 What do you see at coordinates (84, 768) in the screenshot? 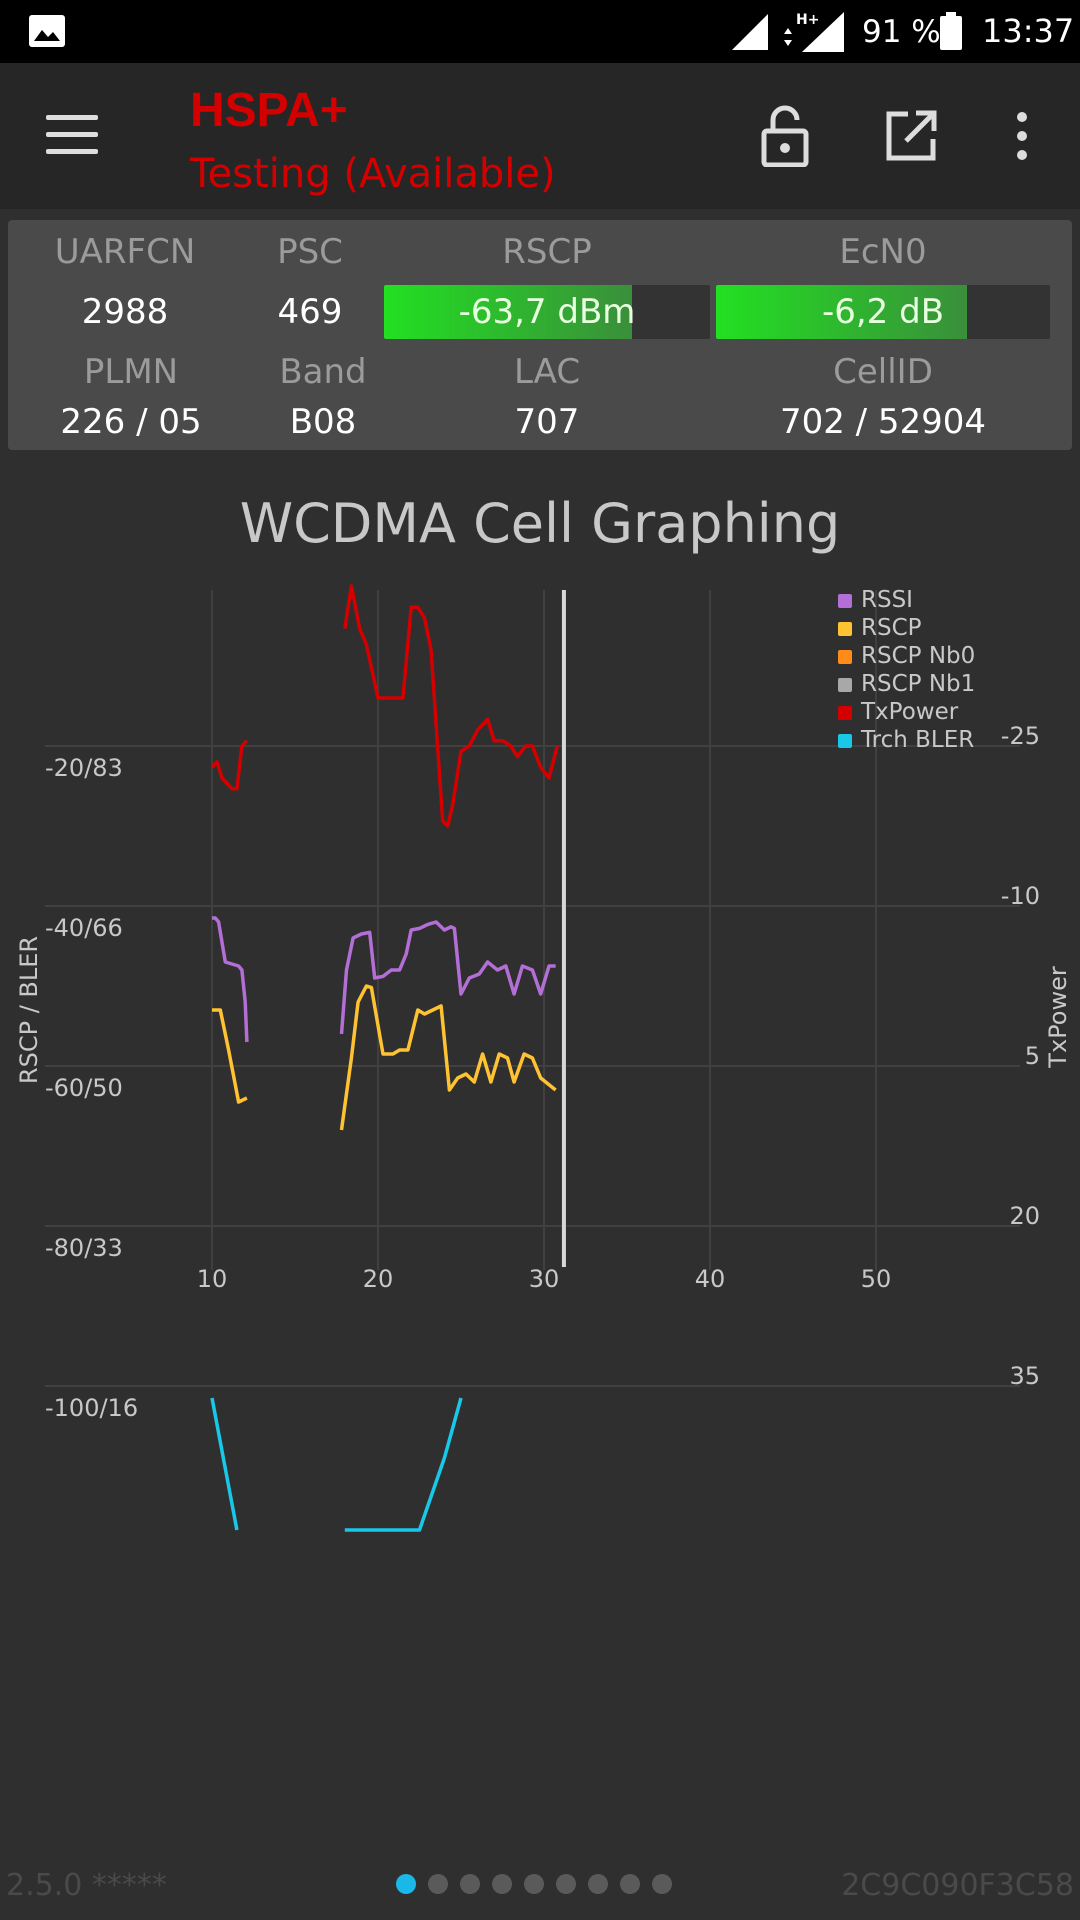
I see `y-left-tick-label: -20/83` at bounding box center [84, 768].